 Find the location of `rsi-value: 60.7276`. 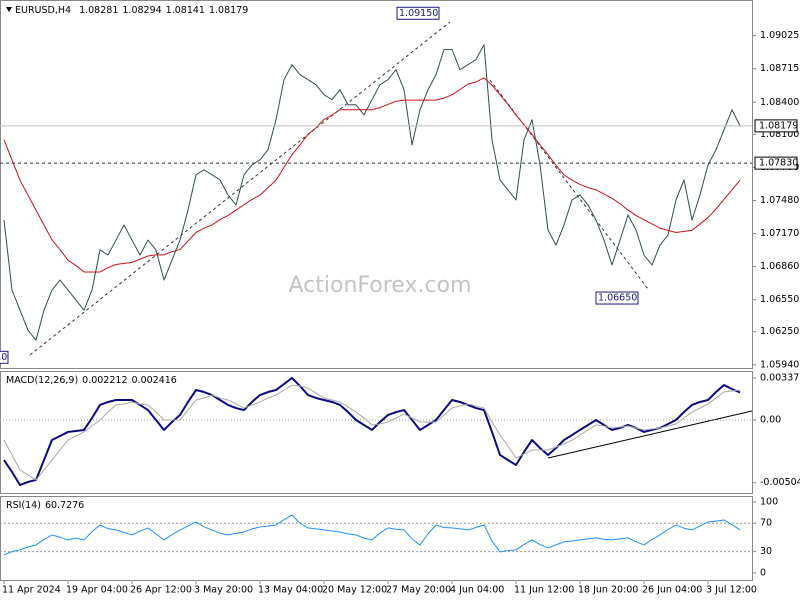

rsi-value: 60.7276 is located at coordinates (64, 505).